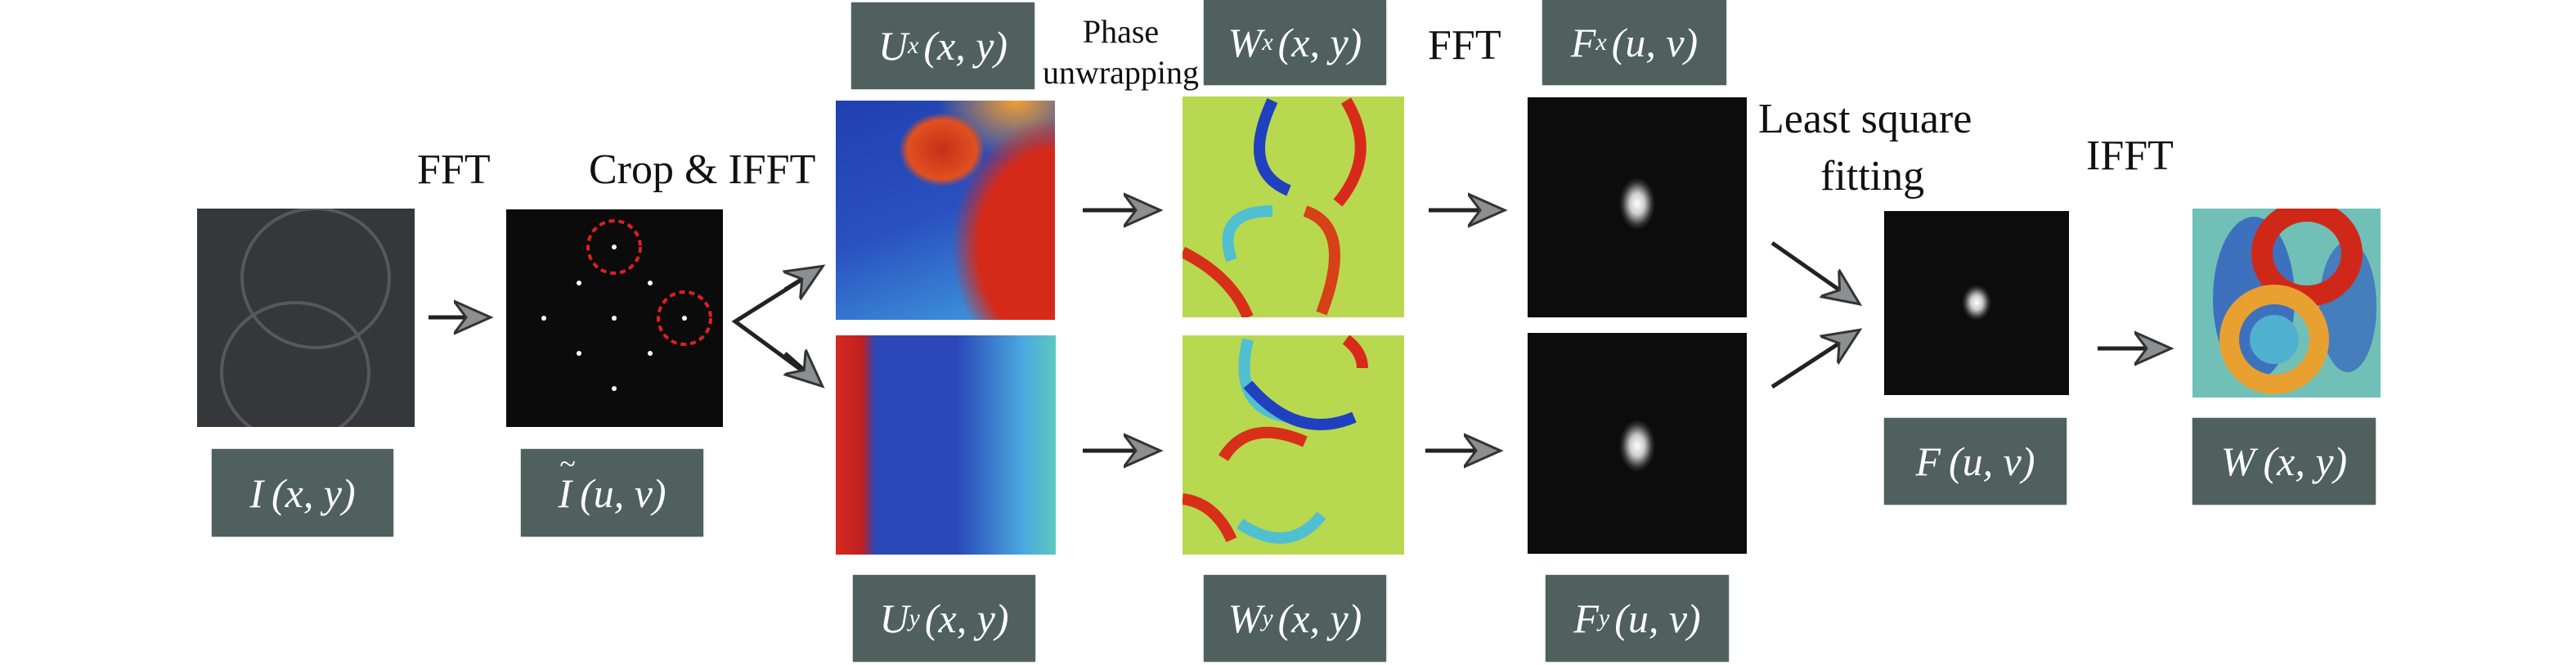 The height and width of the screenshot is (665, 2576). I want to click on f-spectrum-image, so click(1976, 303).